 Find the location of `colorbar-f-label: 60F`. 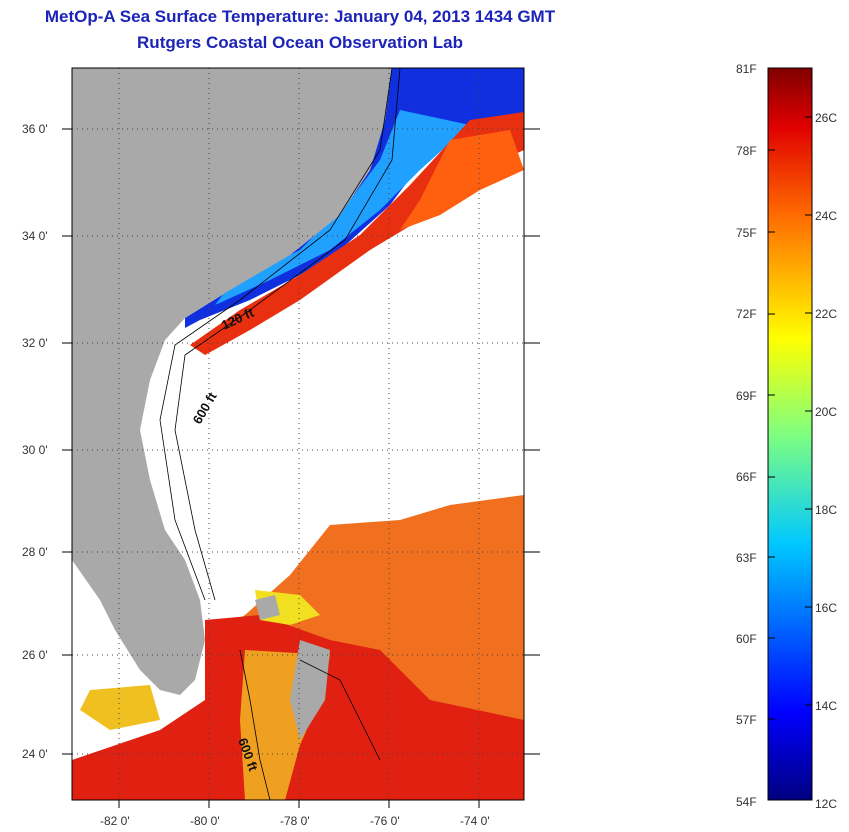

colorbar-f-label: 60F is located at coordinates (746, 639).